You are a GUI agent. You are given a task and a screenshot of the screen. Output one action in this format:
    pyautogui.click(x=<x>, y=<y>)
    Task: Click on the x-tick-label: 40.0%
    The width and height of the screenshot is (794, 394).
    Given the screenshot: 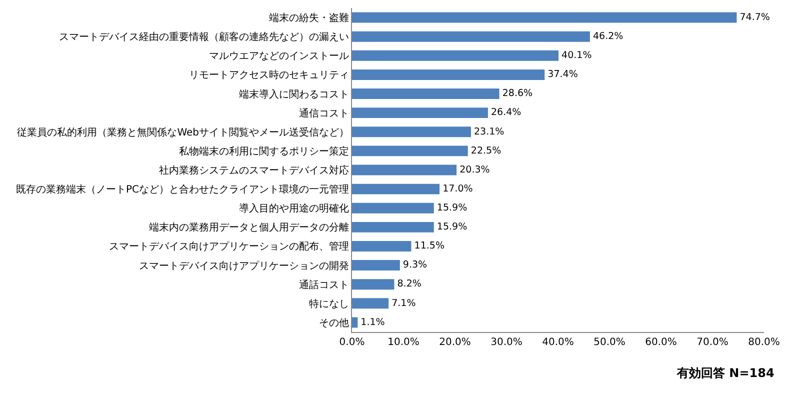 What is the action you would take?
    pyautogui.click(x=558, y=342)
    